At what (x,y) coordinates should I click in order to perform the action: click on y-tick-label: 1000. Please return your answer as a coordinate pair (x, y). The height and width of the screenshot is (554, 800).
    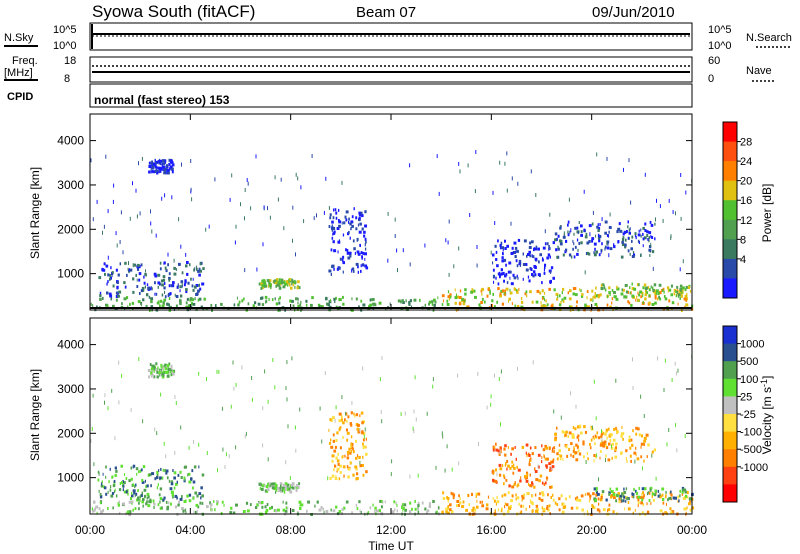
    Looking at the image, I should click on (70, 274).